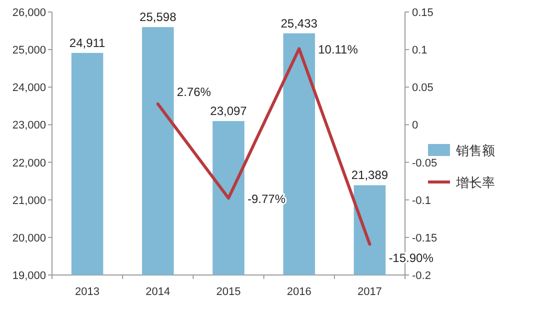 The image size is (542, 322). Describe the element at coordinates (421, 276) in the screenshot. I see `y2-tick-label: -0.2` at that location.